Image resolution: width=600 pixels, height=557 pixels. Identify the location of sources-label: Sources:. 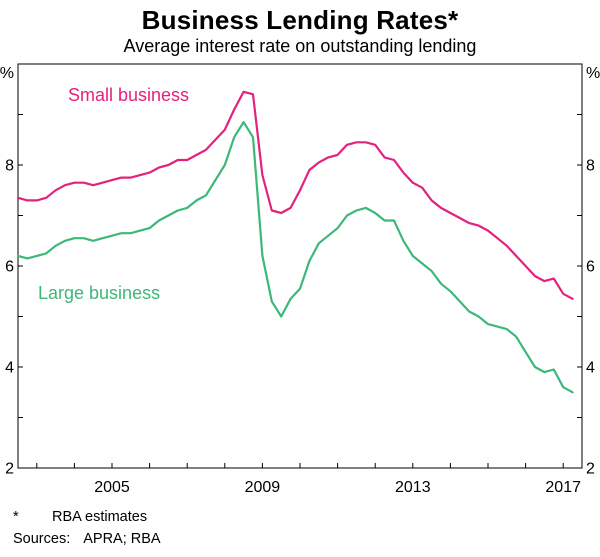
(42, 539).